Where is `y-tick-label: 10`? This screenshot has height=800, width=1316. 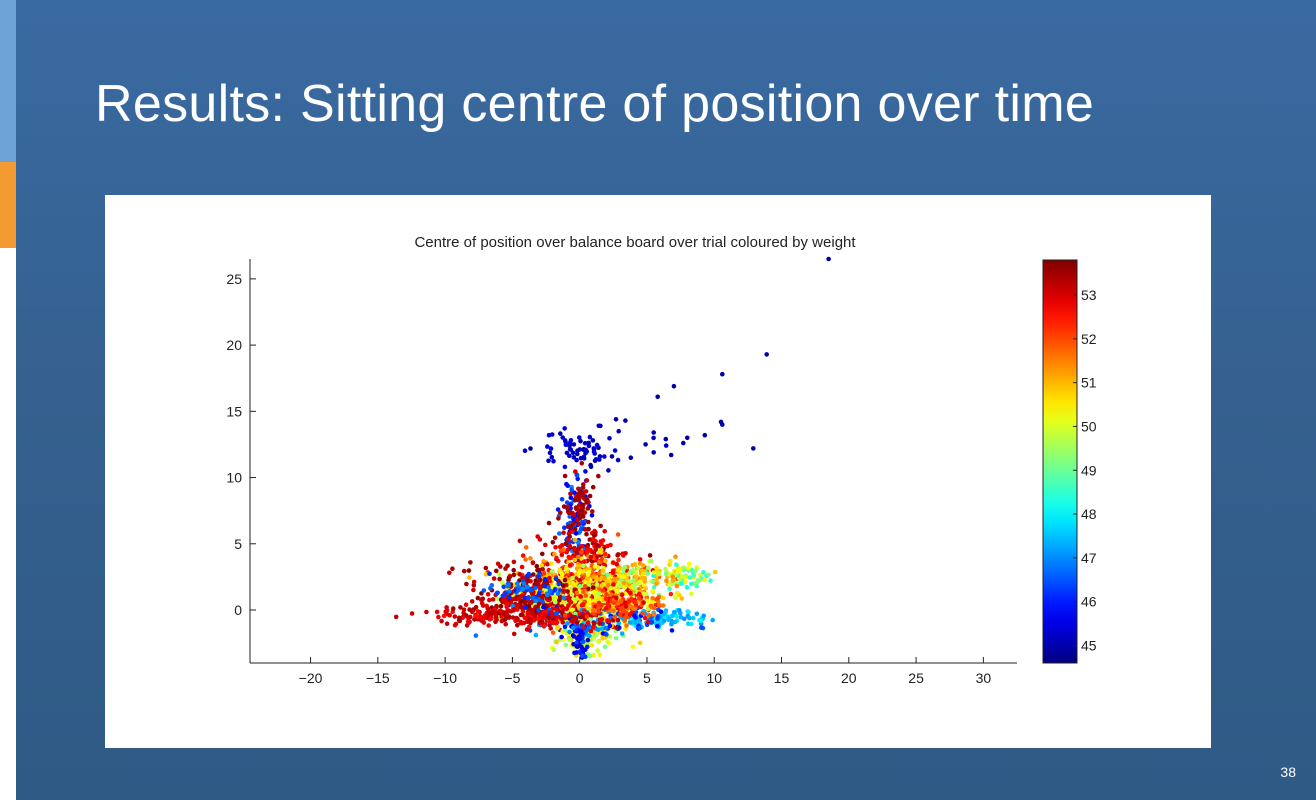
y-tick-label: 10 is located at coordinates (234, 478).